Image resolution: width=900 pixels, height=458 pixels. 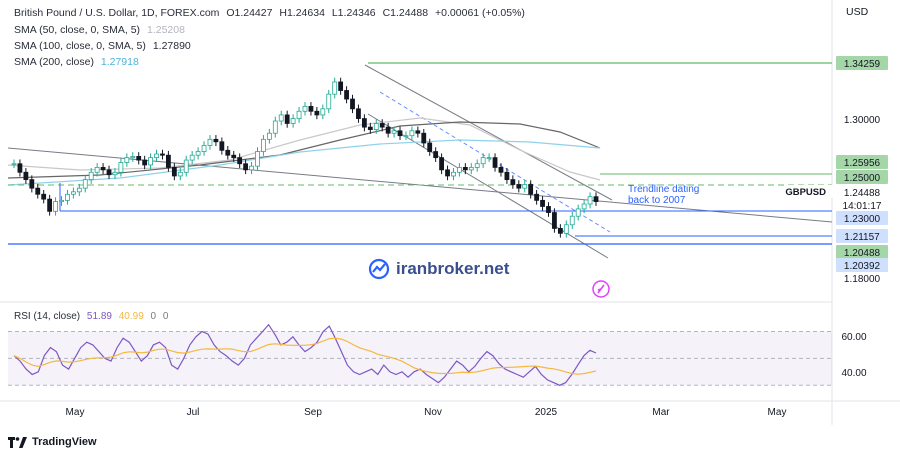 I want to click on watermark: iranbroker.net, so click(x=438, y=269).